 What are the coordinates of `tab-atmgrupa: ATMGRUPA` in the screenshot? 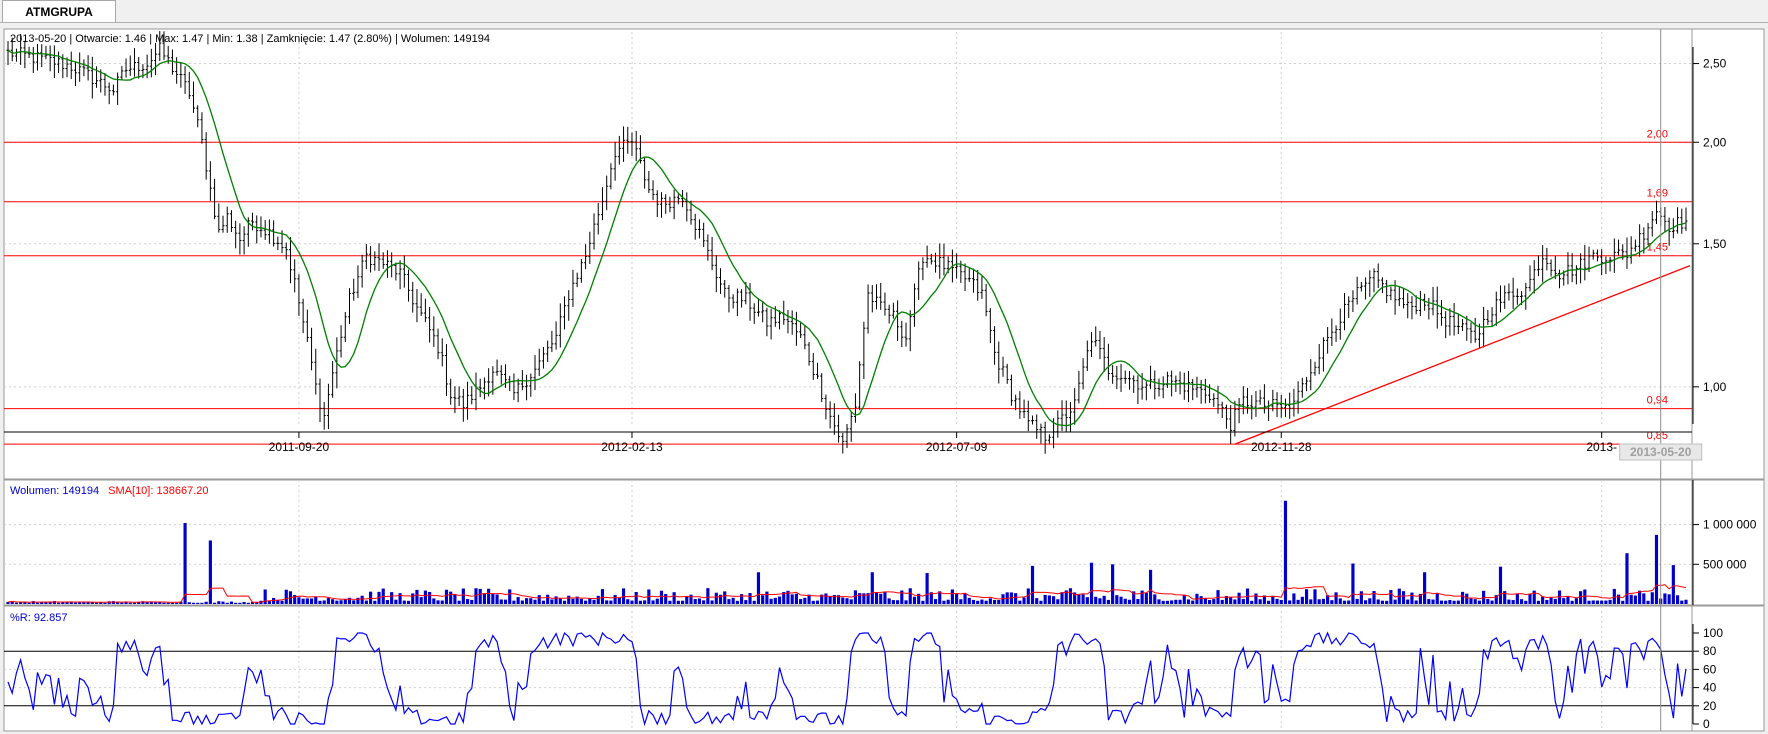 It's located at (59, 11).